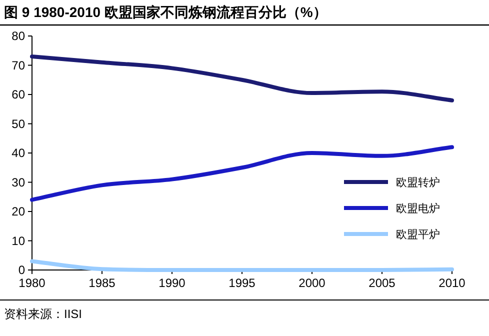  Describe the element at coordinates (19, 211) in the screenshot. I see `y-tick-label: 20` at that location.